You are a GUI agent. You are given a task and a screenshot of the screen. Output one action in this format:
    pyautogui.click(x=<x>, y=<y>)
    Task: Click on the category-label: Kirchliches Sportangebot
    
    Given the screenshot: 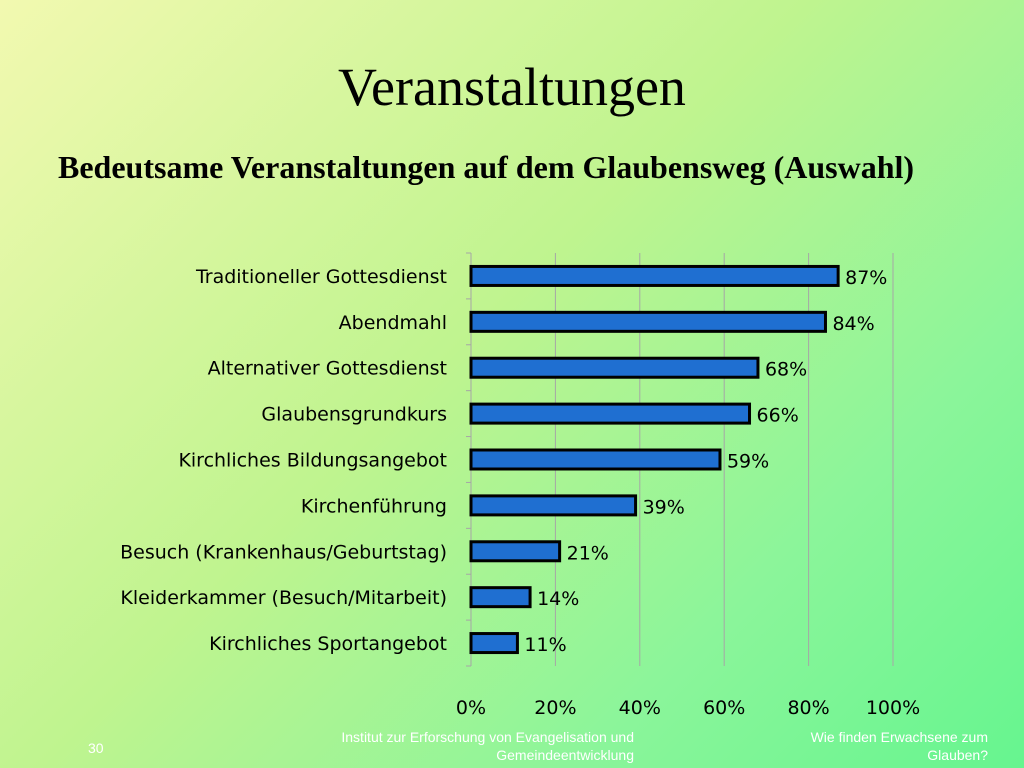 What is the action you would take?
    pyautogui.click(x=328, y=644)
    